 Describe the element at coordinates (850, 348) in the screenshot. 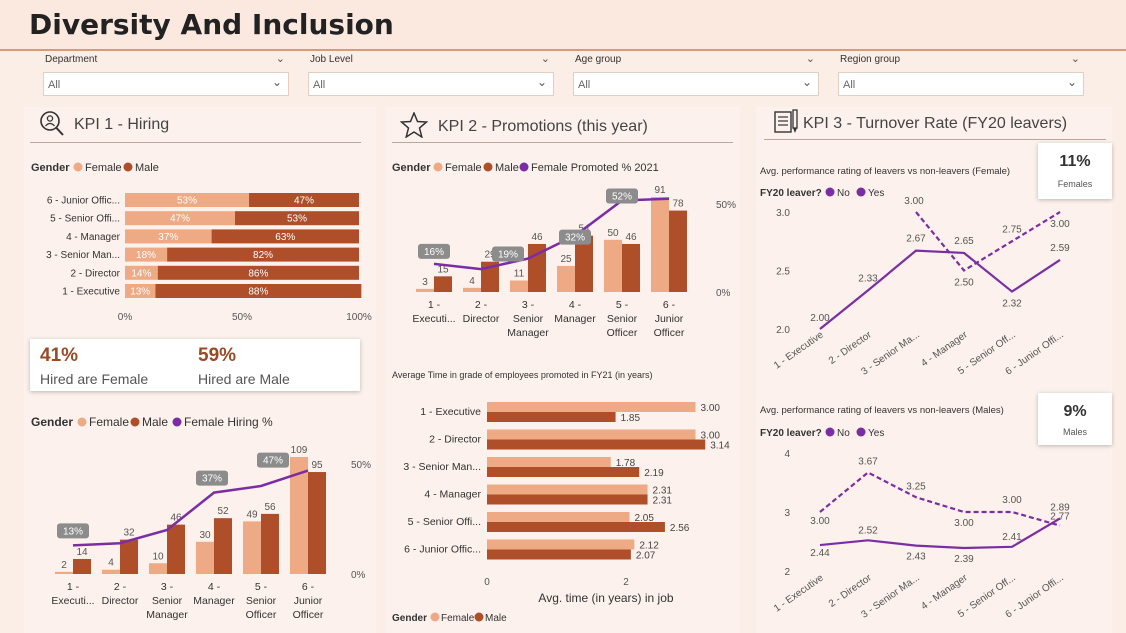

I see `x-tick-label: 2 - Director` at that location.